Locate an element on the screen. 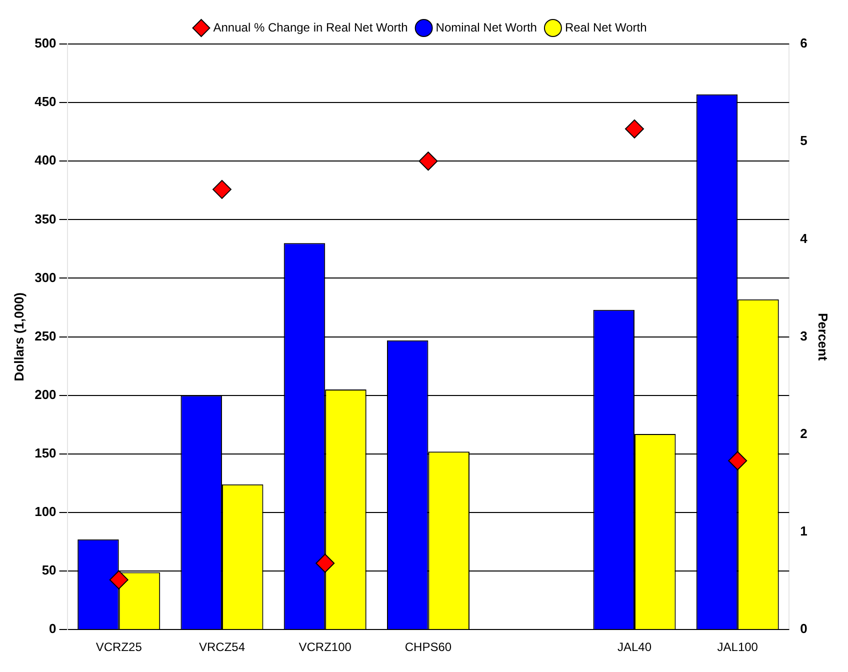 Image resolution: width=848 pixels, height=672 pixels. x-tick-label: VCRZ25 is located at coordinates (119, 647).